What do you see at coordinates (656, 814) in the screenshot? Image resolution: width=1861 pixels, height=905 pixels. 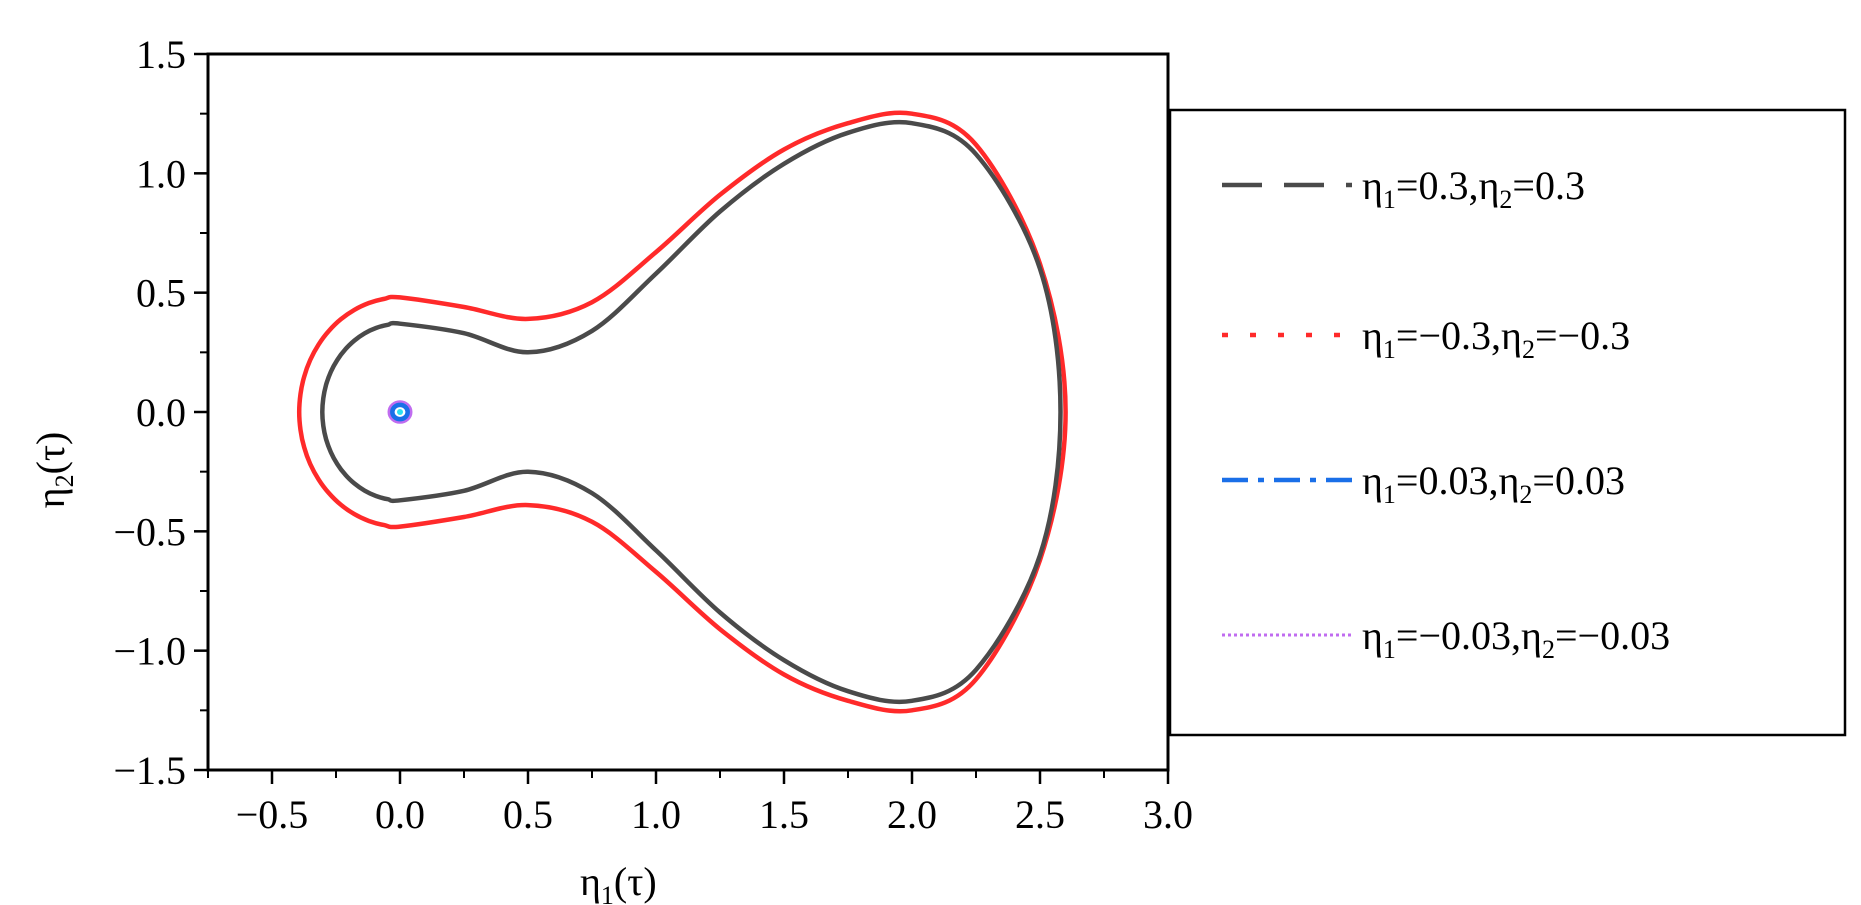 I see `x-tick-label: 1.0` at bounding box center [656, 814].